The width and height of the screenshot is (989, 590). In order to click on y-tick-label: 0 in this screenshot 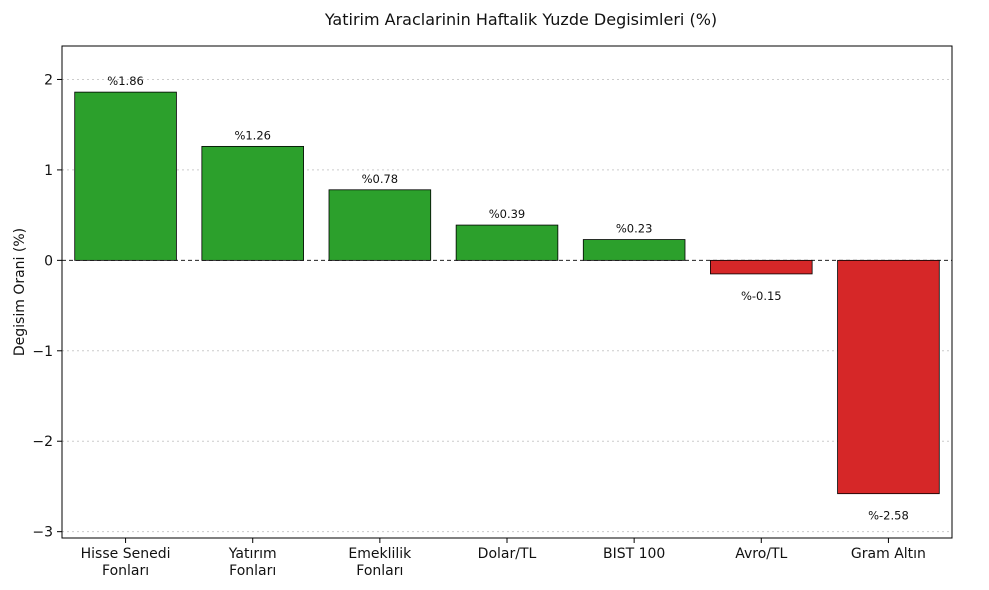, I will do `click(48, 261)`.